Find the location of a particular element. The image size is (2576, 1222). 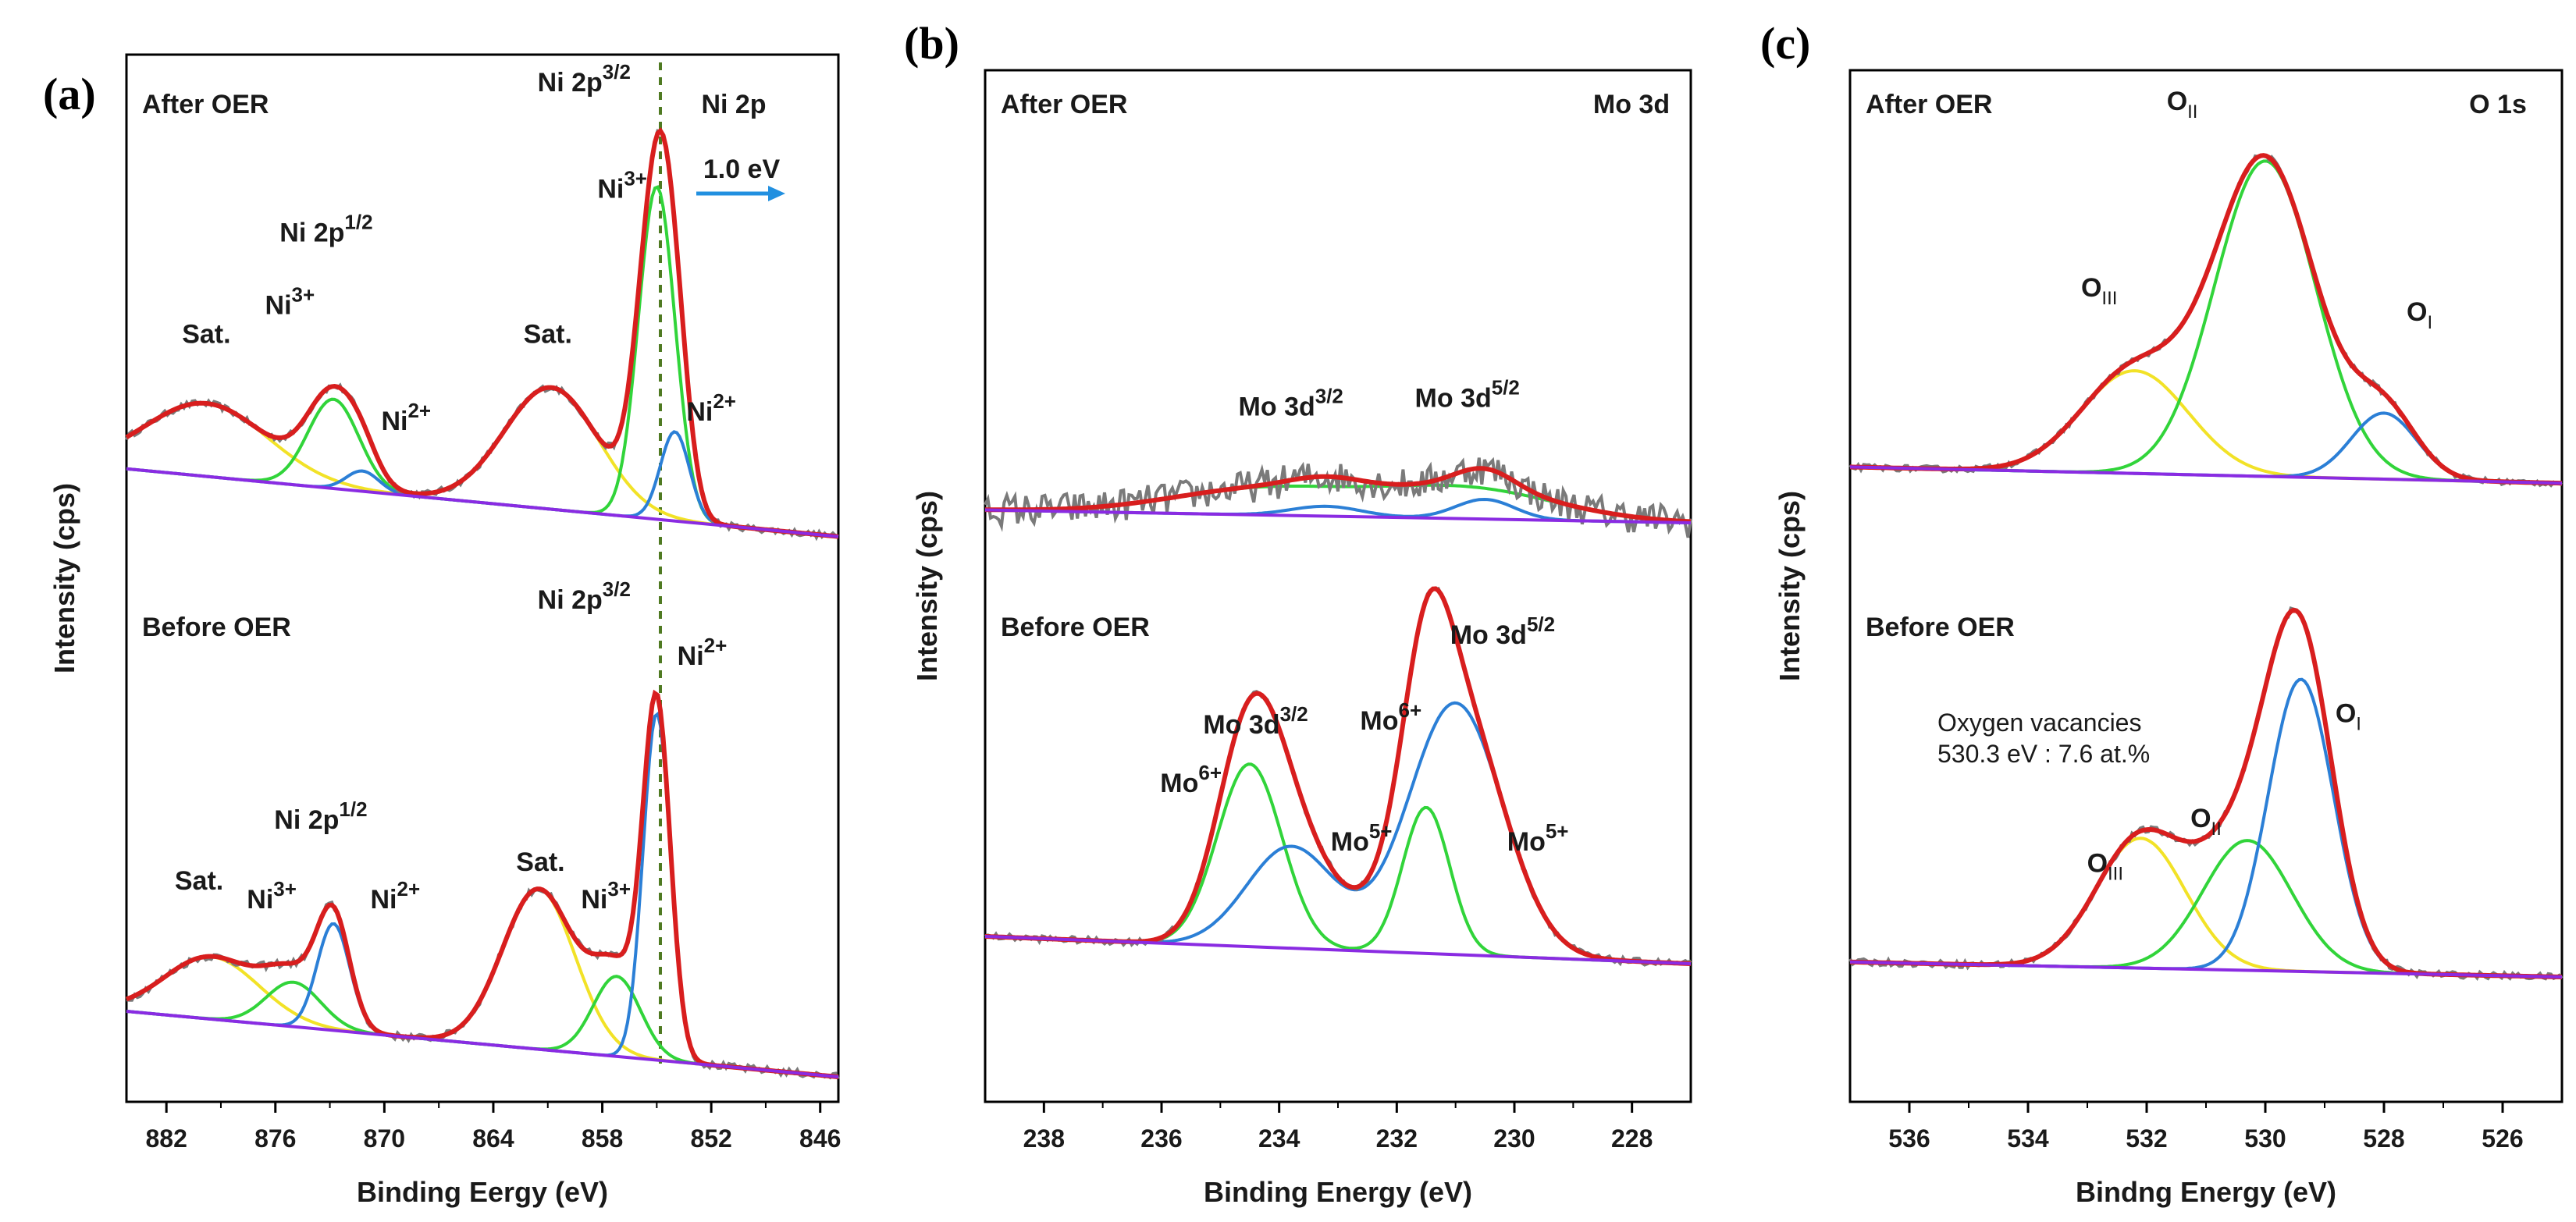

x-tick-label: 846 is located at coordinates (820, 1138).